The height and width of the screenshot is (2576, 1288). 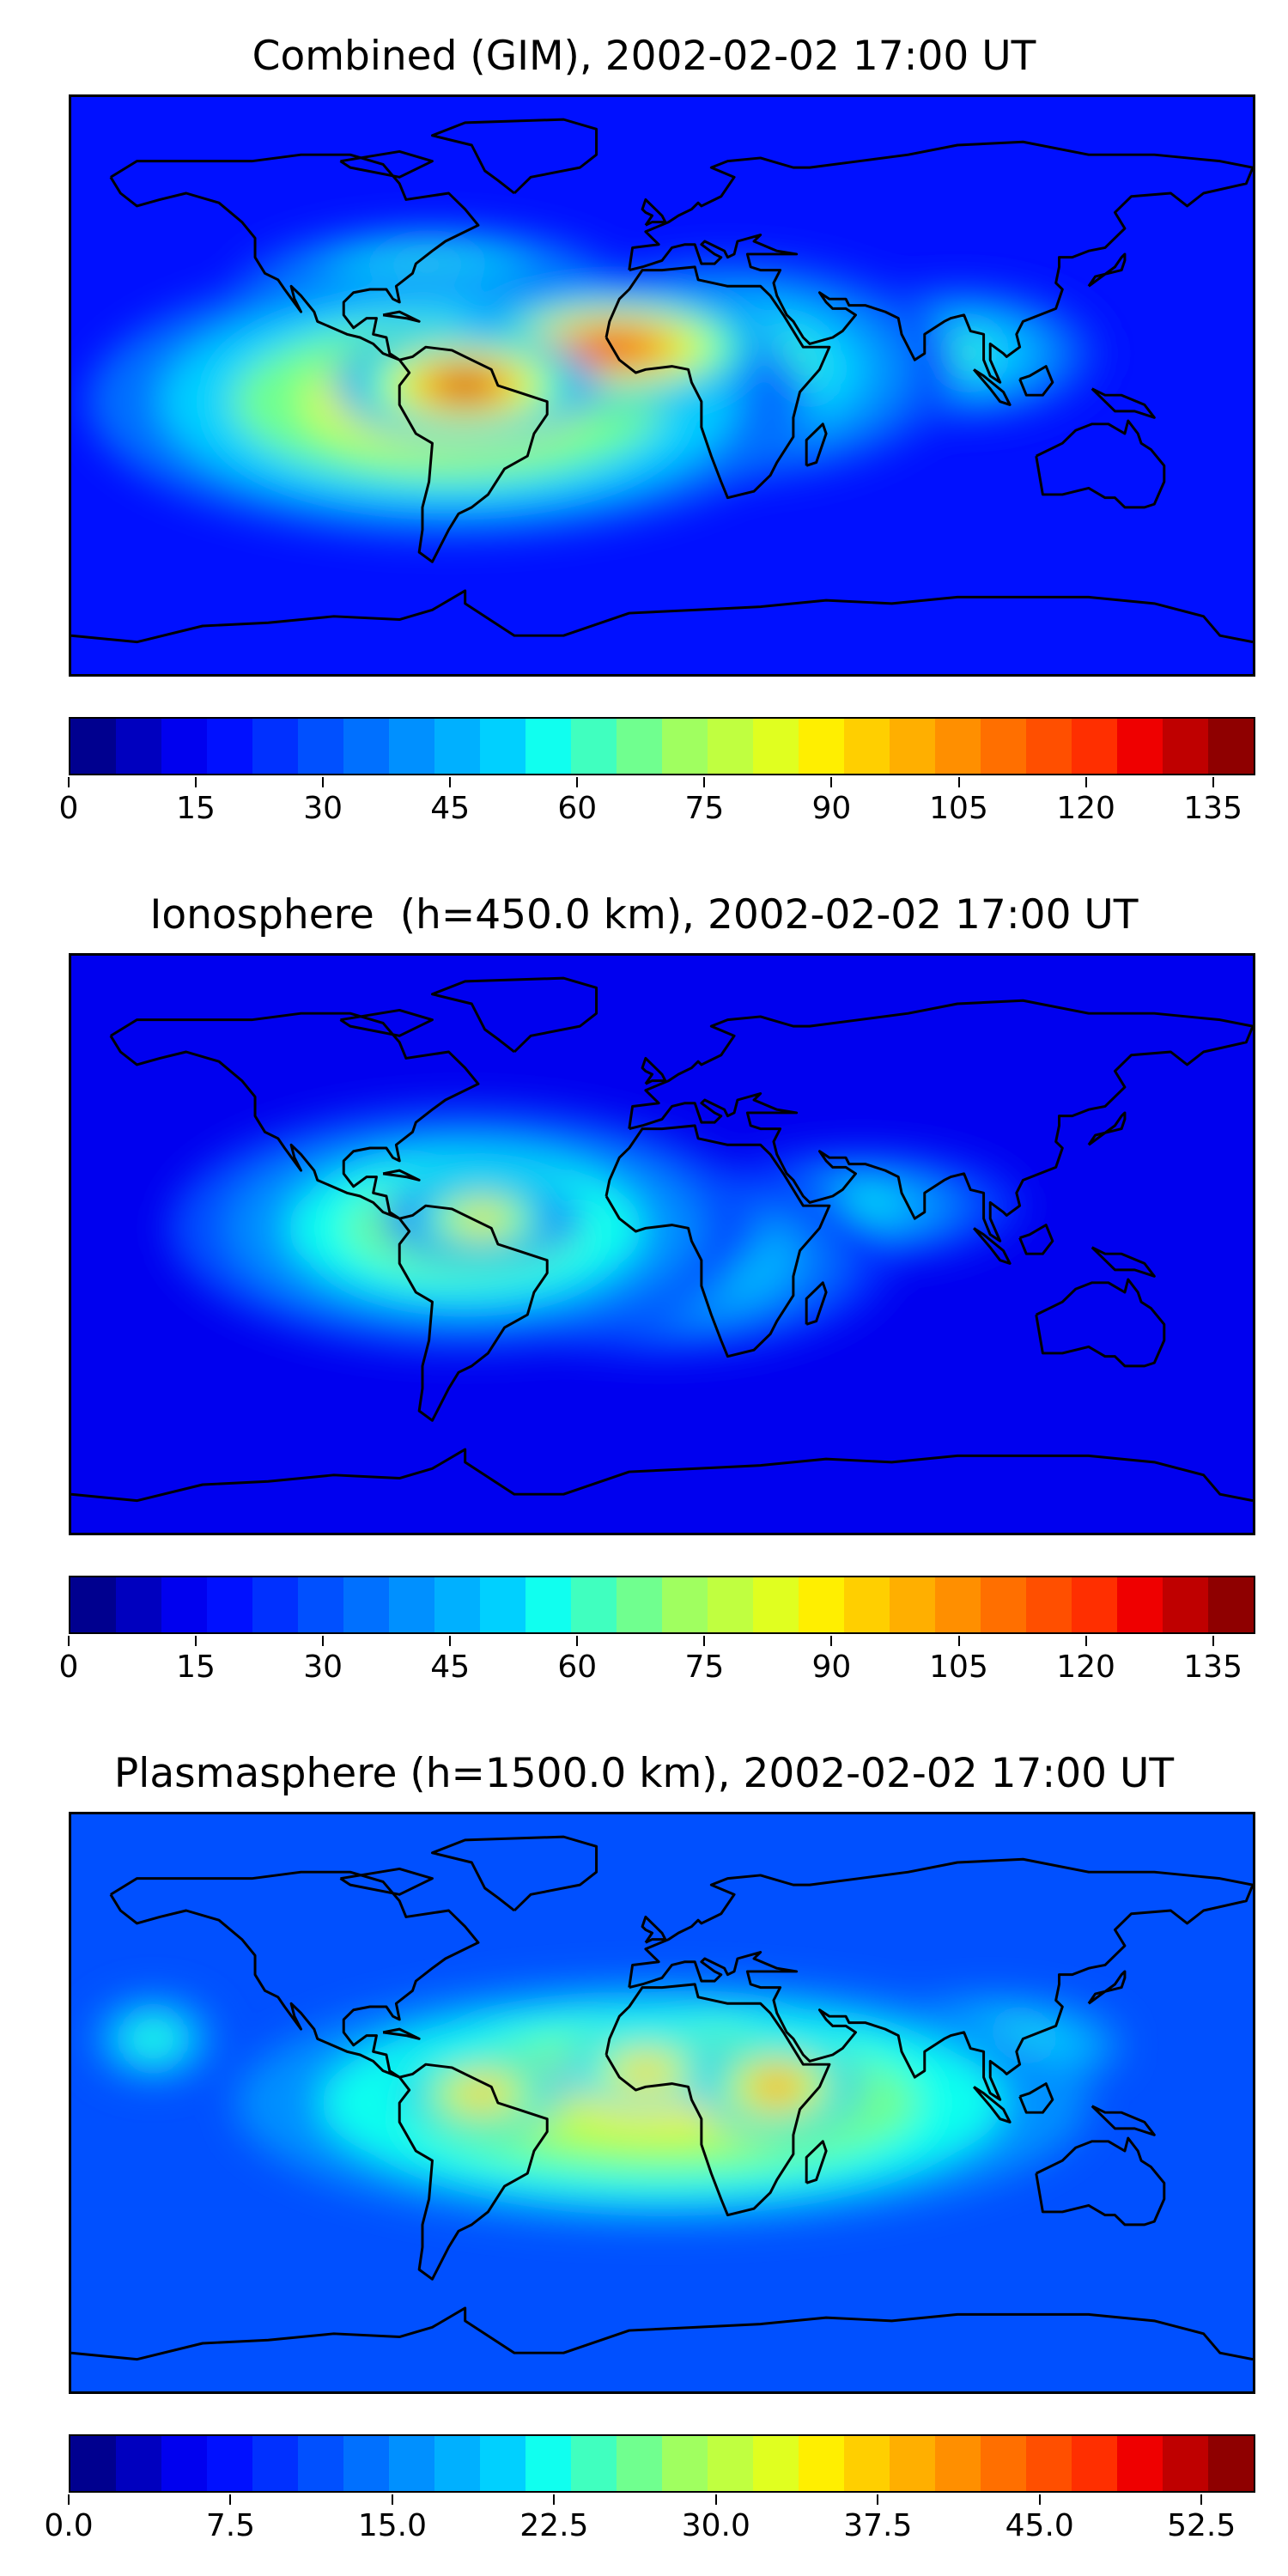 I want to click on tick-label: 52.5, so click(x=1202, y=2525).